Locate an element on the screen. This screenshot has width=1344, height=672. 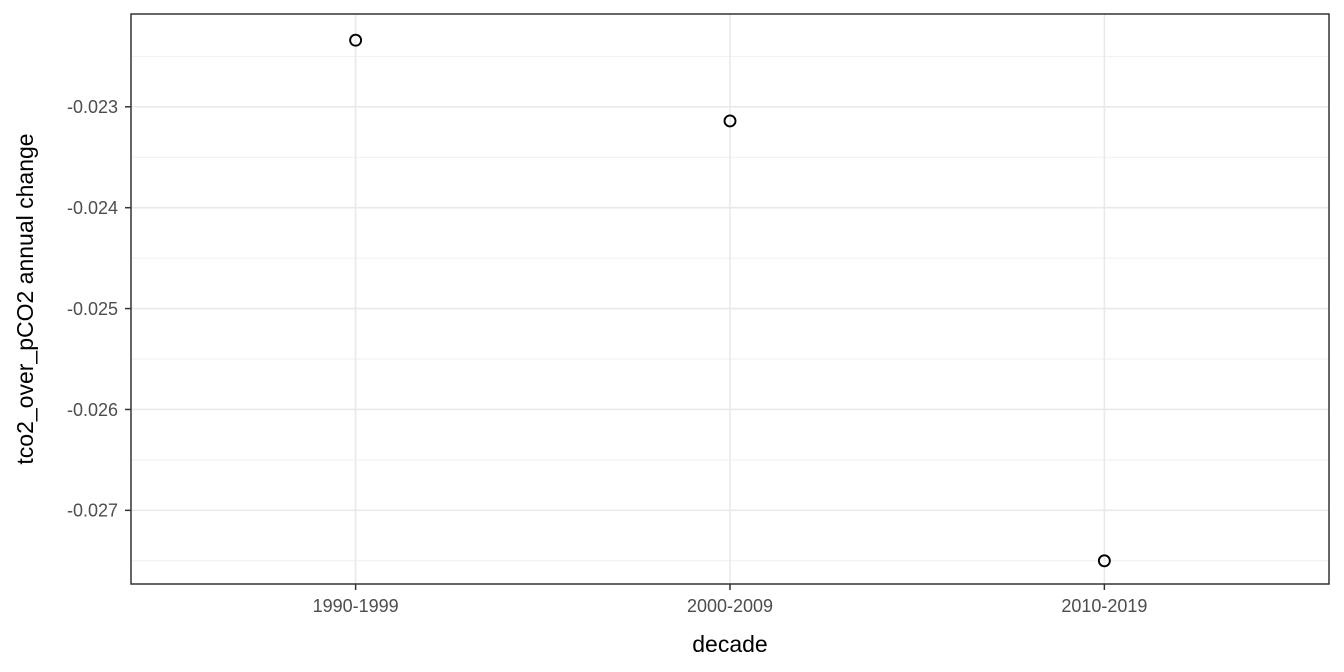
y-tick-label: -0.024 is located at coordinates (92, 208).